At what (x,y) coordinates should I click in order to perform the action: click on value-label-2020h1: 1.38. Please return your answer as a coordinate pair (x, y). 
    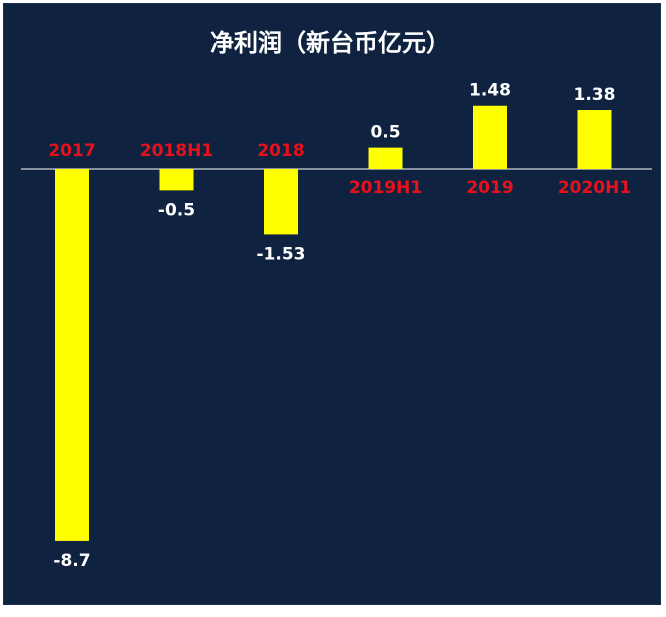
    Looking at the image, I should click on (595, 95).